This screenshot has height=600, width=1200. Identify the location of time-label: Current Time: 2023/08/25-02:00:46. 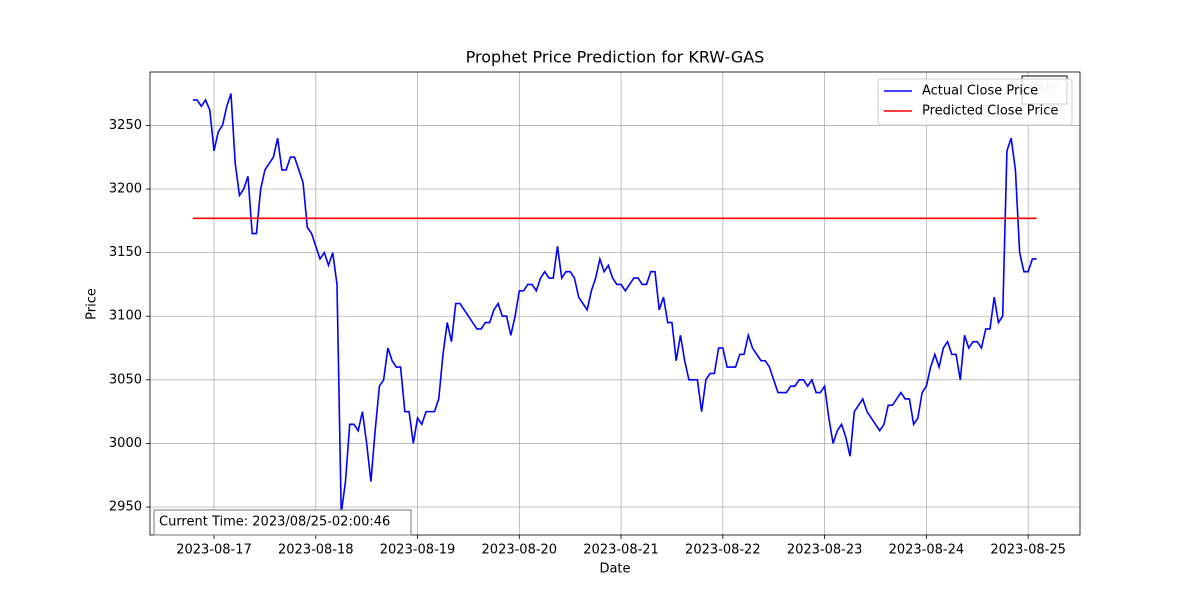
(274, 522).